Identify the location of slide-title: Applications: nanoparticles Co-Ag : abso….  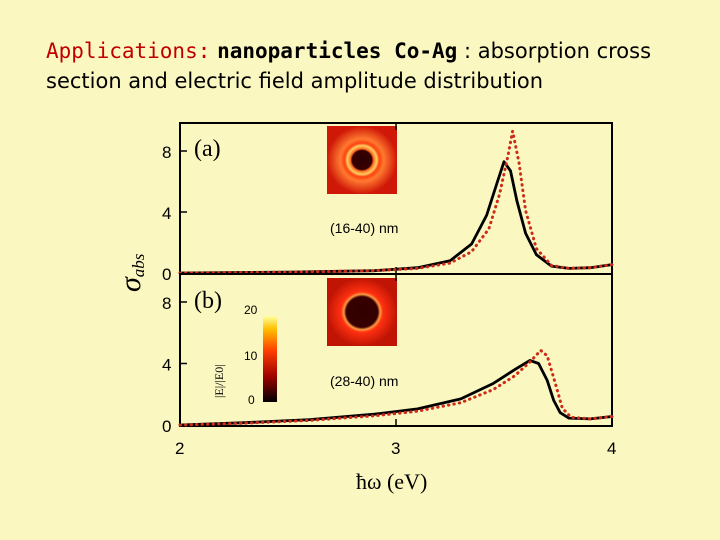
(376, 66).